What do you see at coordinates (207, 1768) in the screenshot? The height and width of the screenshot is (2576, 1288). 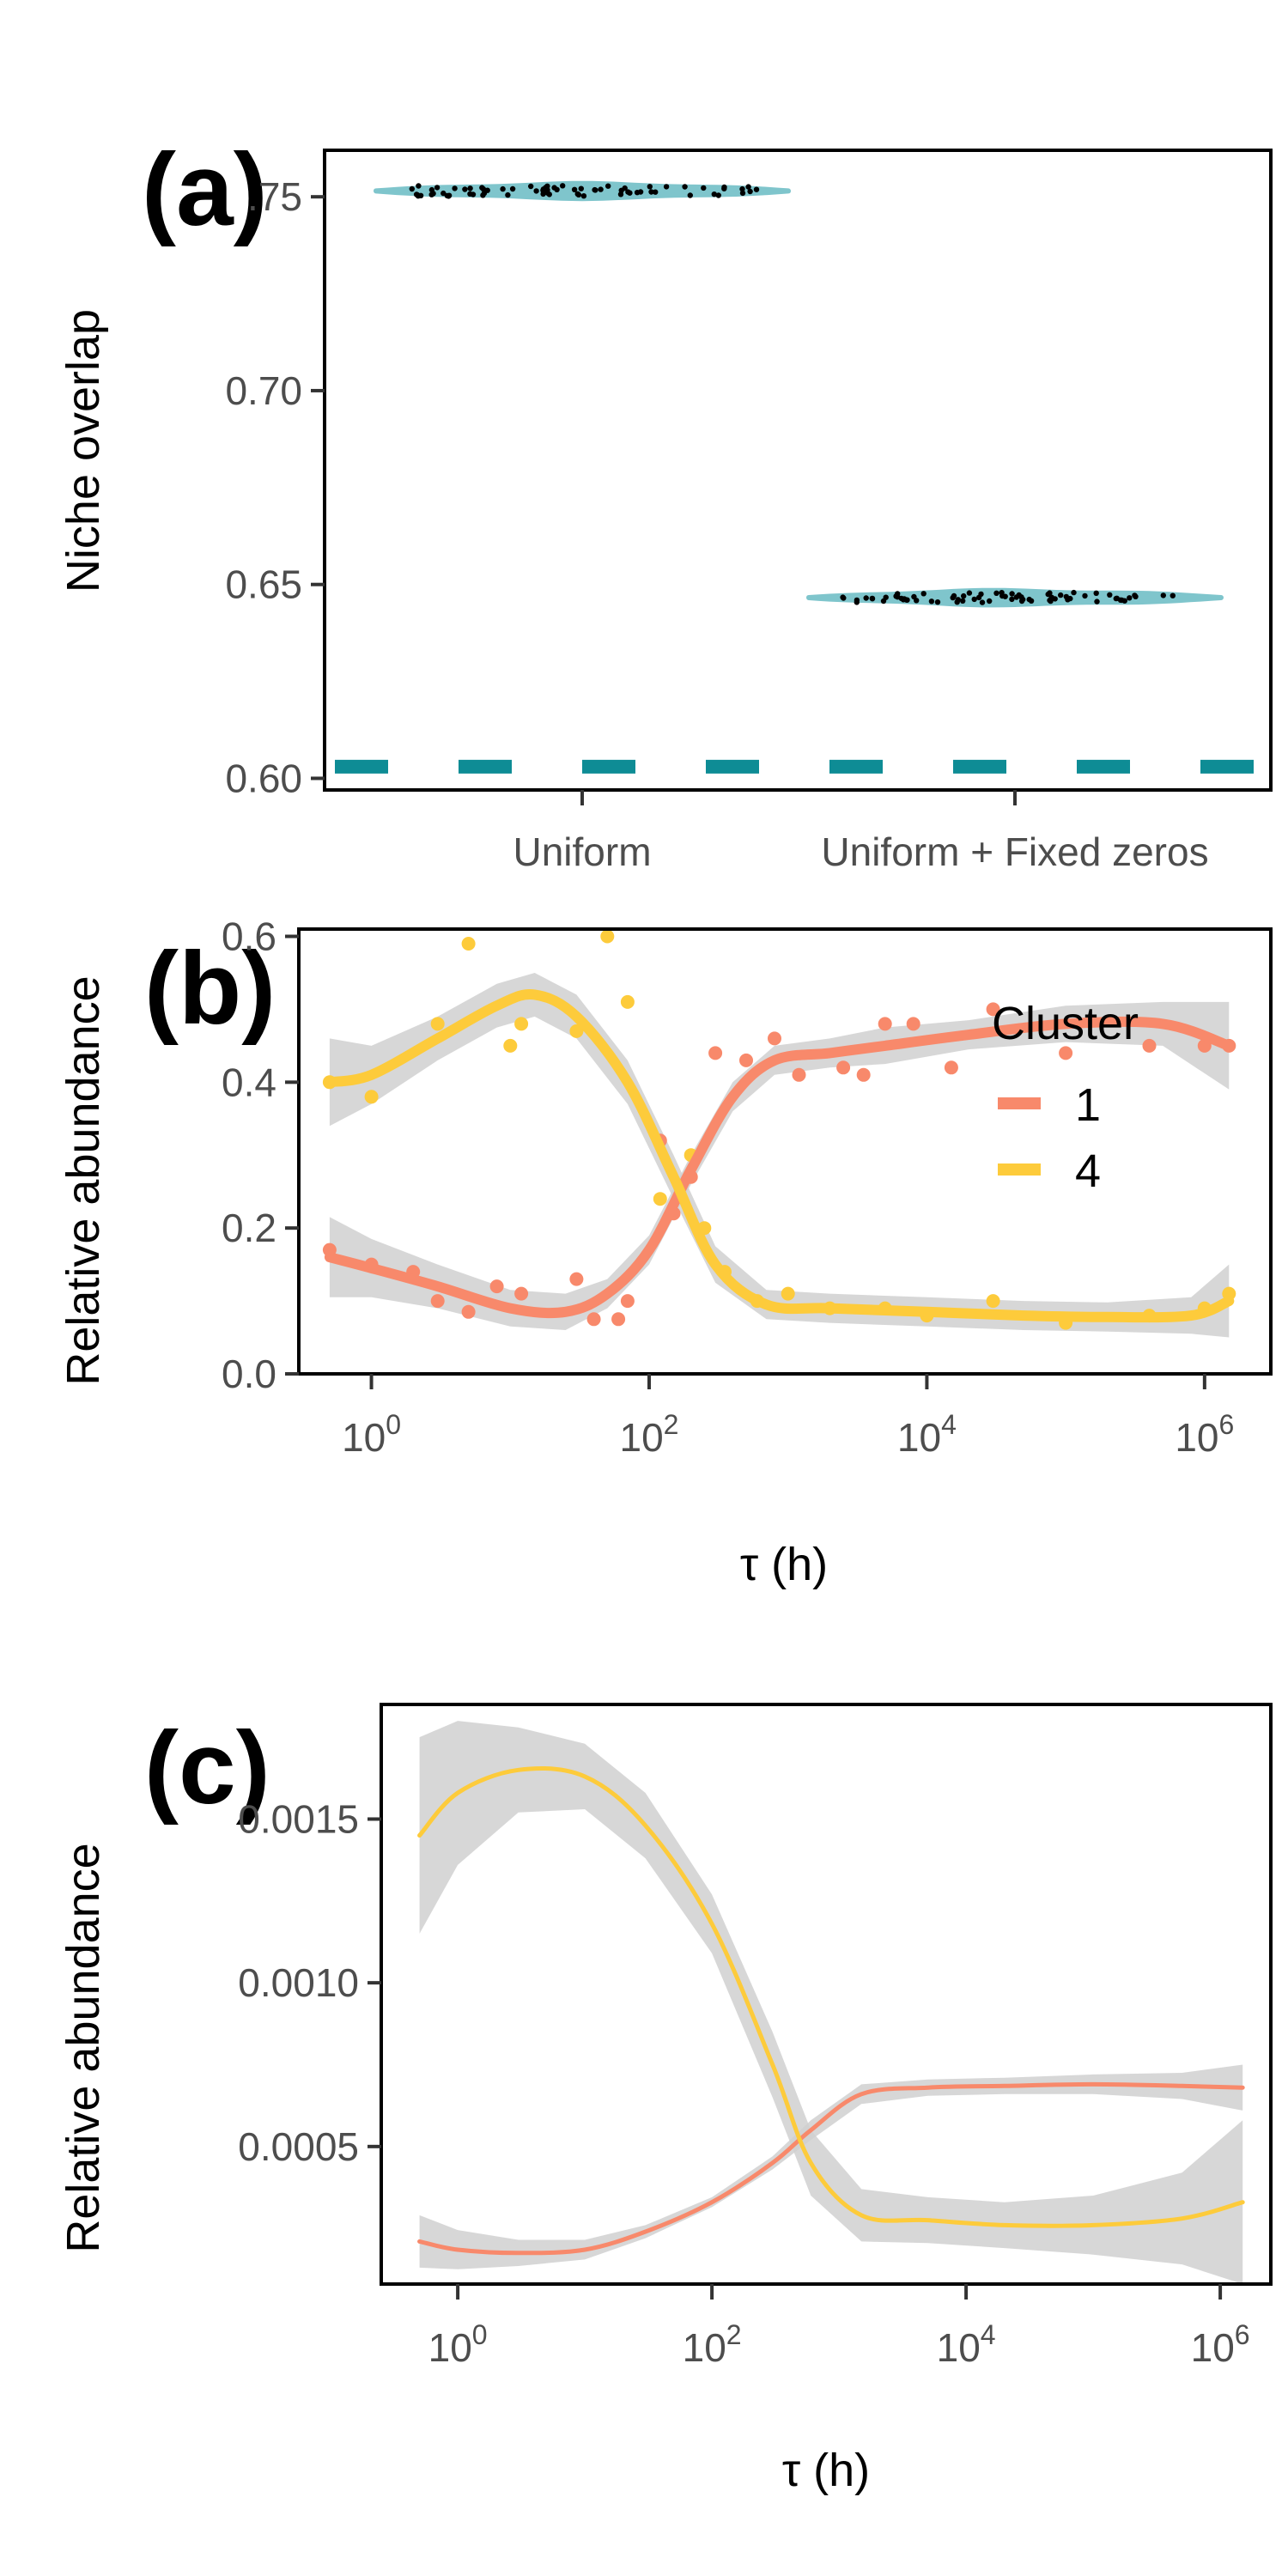 I see `panel-c-label: (c)` at bounding box center [207, 1768].